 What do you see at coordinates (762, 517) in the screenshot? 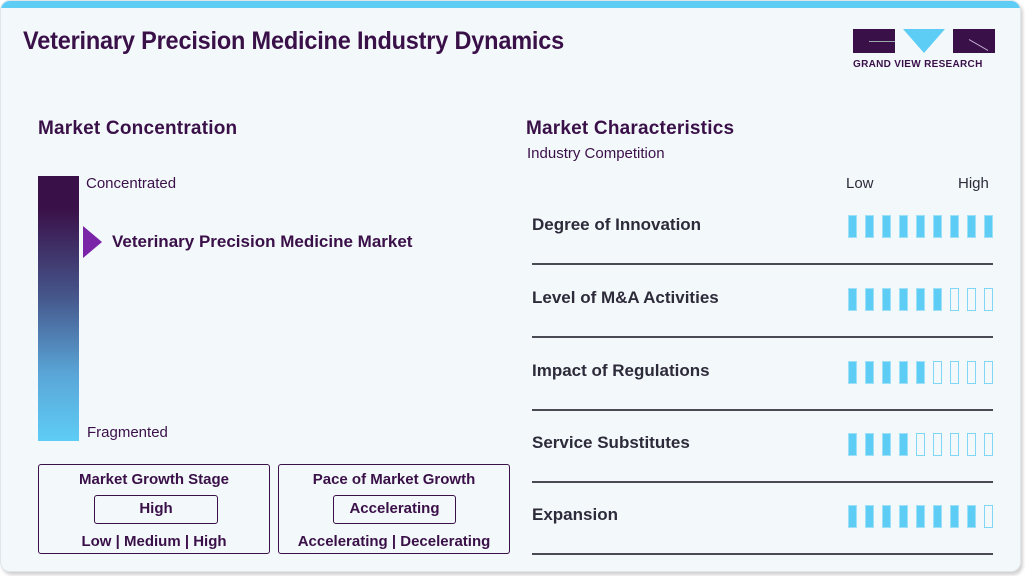
I see `characteristic-row: Expansion` at bounding box center [762, 517].